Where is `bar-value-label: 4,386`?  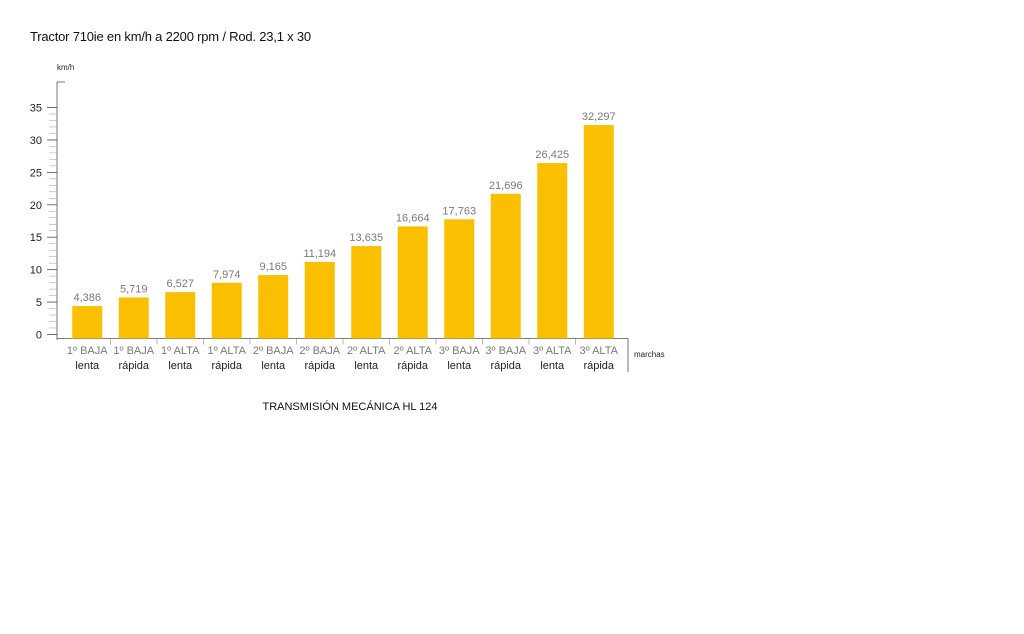
bar-value-label: 4,386 is located at coordinates (87, 298).